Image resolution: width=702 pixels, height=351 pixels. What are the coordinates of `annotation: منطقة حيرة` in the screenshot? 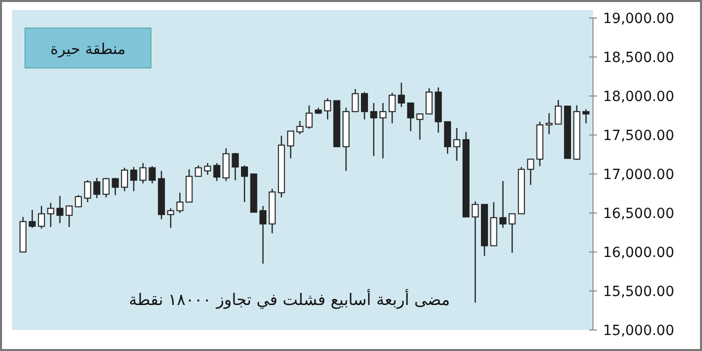 It's located at (88, 49).